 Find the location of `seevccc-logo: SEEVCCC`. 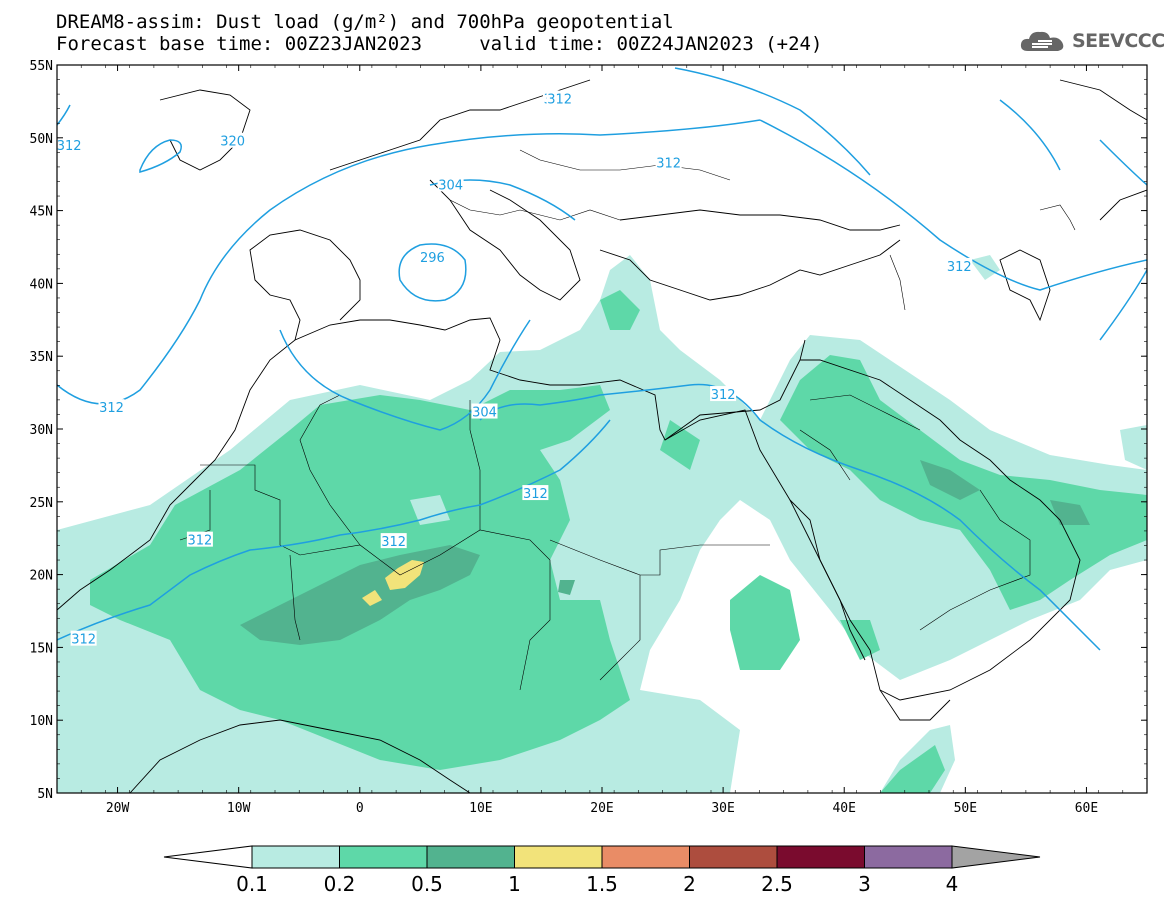

seevccc-logo: SEEVCCC is located at coordinates (1091, 41).